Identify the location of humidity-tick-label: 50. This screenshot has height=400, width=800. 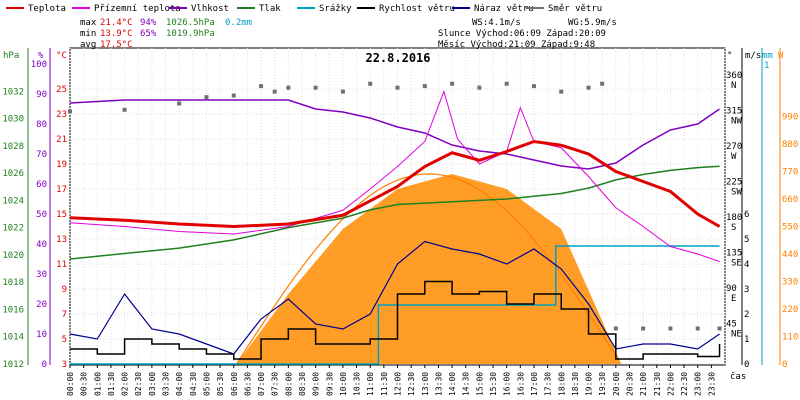
(41, 215).